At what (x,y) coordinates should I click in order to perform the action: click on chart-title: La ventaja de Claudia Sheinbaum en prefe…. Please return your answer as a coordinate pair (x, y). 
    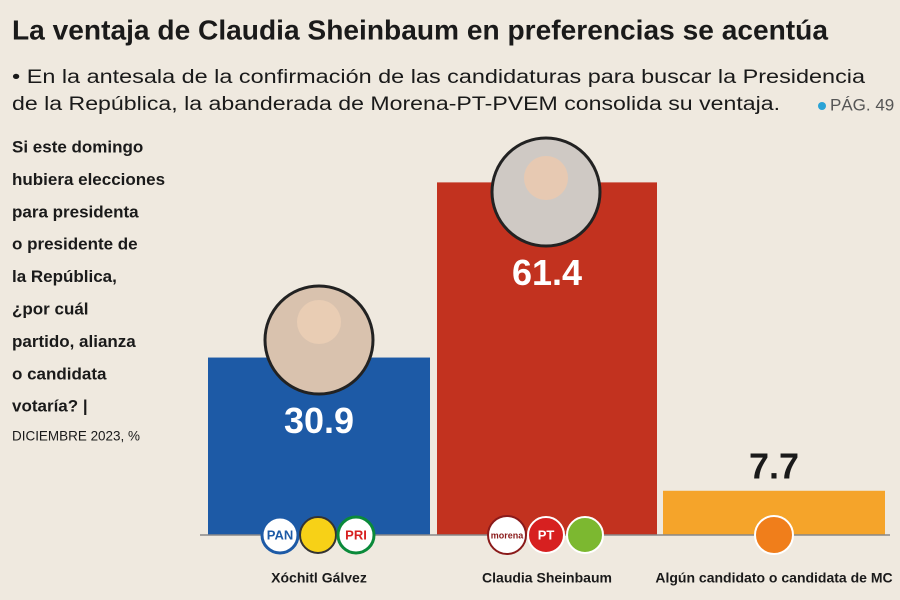
    Looking at the image, I should click on (420, 29).